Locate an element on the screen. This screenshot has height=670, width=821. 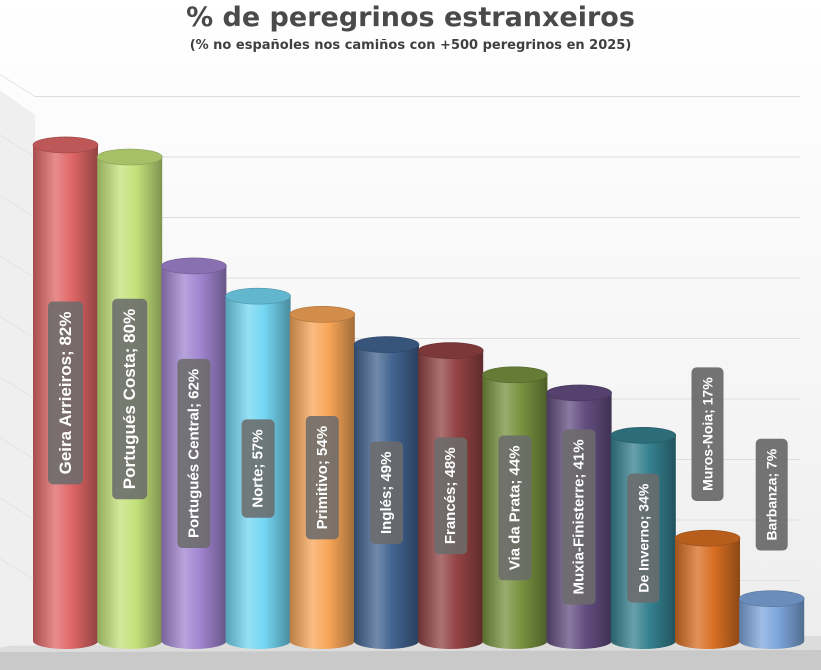
data-label-text: Norte; 57% is located at coordinates (258, 468).